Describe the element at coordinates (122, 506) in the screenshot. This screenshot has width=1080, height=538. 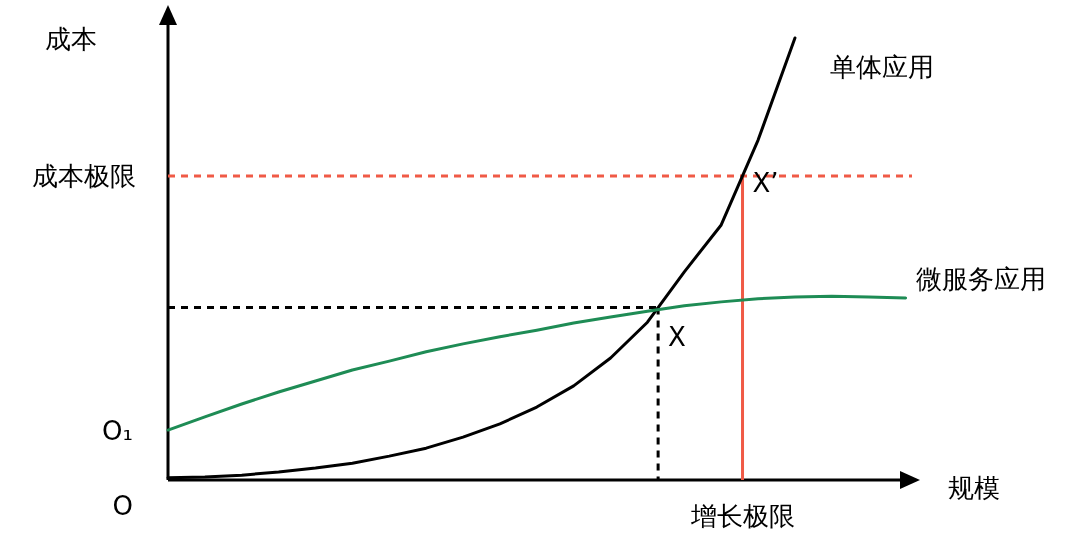
I see `annotation: O` at that location.